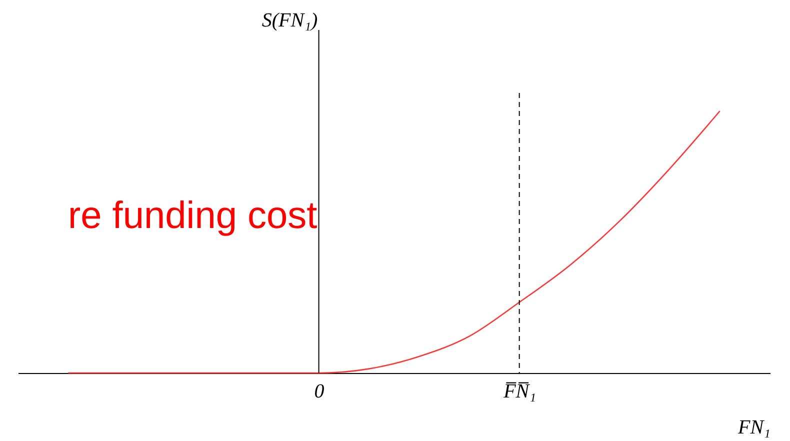  What do you see at coordinates (319, 391) in the screenshot?
I see `x-tick-label: 0` at bounding box center [319, 391].